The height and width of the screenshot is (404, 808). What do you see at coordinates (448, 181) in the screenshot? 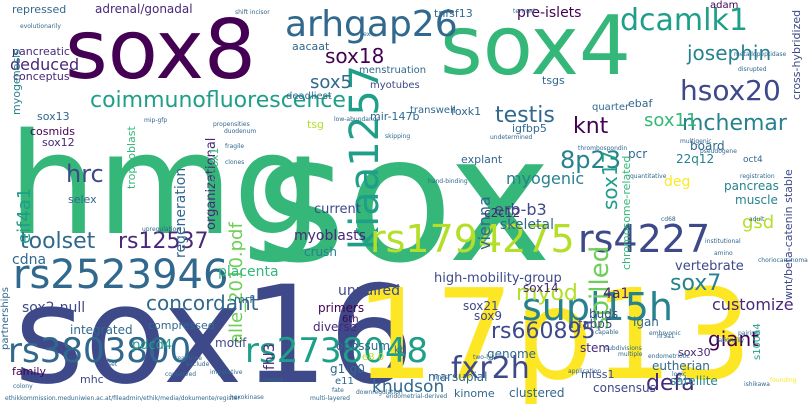
I see `word-hand-binding: hand-binding` at bounding box center [448, 181].